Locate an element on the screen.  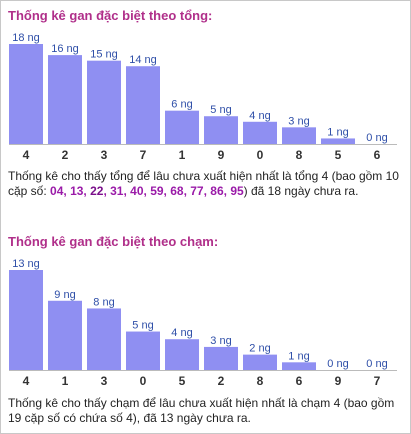
pair-number: 22 is located at coordinates (97, 191).